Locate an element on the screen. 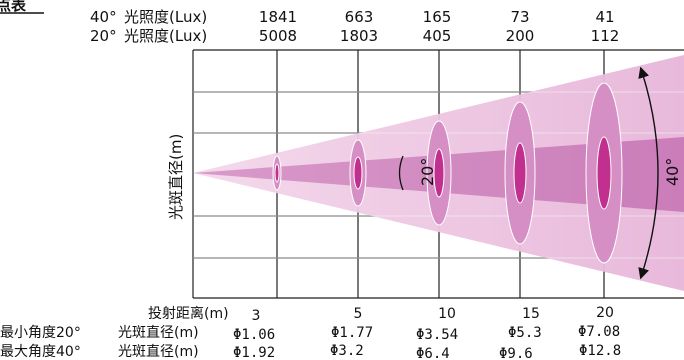 The width and height of the screenshot is (684, 360). distance-value: 10 is located at coordinates (447, 314).